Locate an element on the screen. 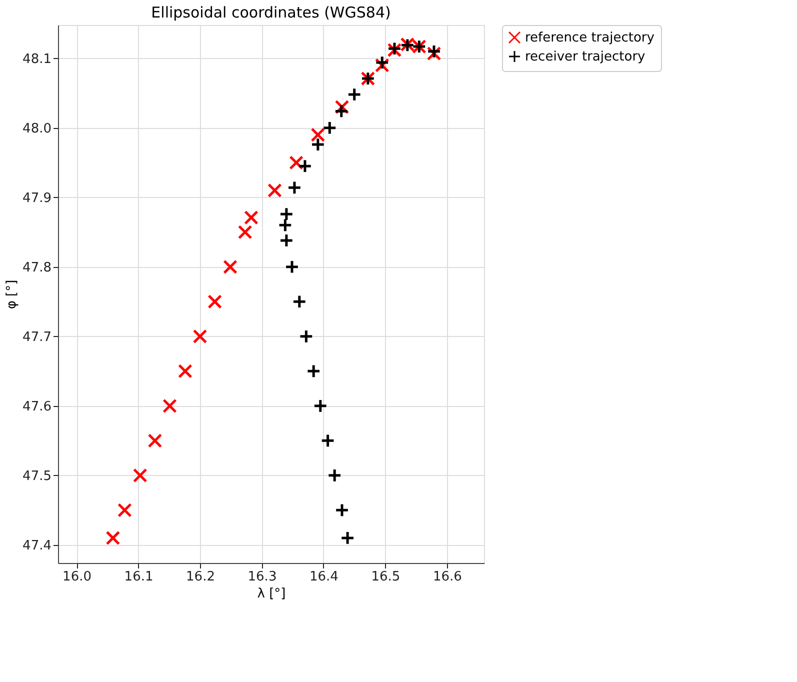 The height and width of the screenshot is (682, 797). y-tick-label: 48.1 is located at coordinates (37, 59).